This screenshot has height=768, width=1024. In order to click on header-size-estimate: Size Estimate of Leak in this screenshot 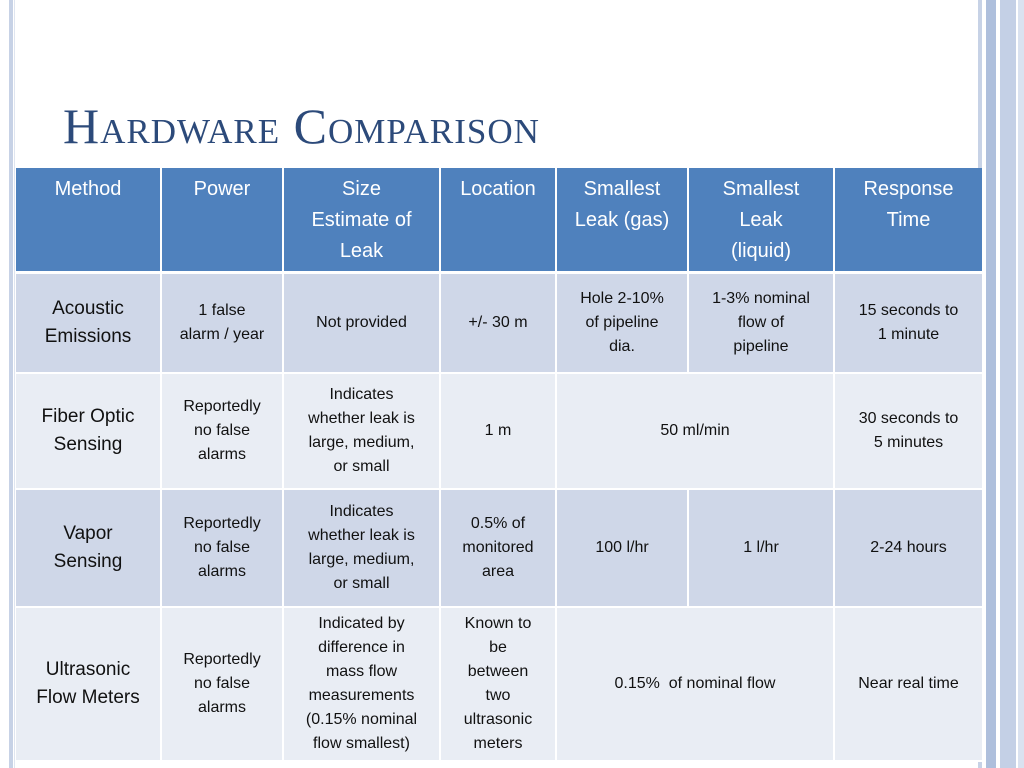, I will do `click(362, 221)`.